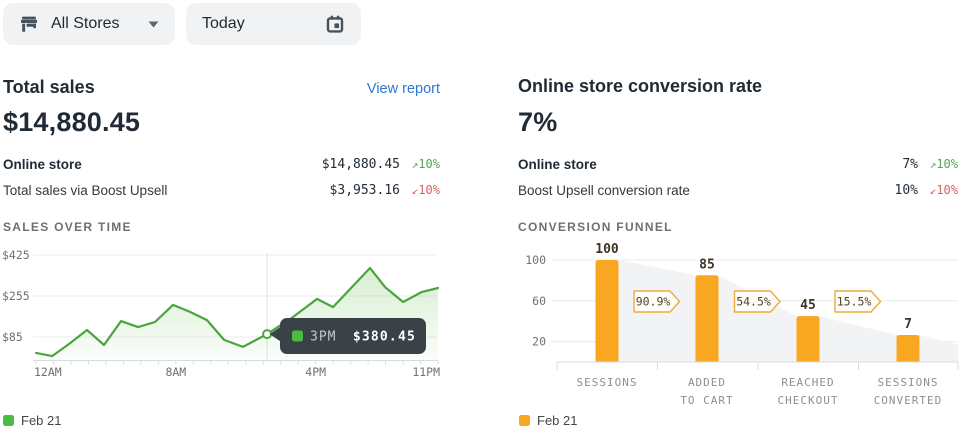 This screenshot has width=960, height=431. What do you see at coordinates (175, 372) in the screenshot?
I see `x-axis-tick: 8AM` at bounding box center [175, 372].